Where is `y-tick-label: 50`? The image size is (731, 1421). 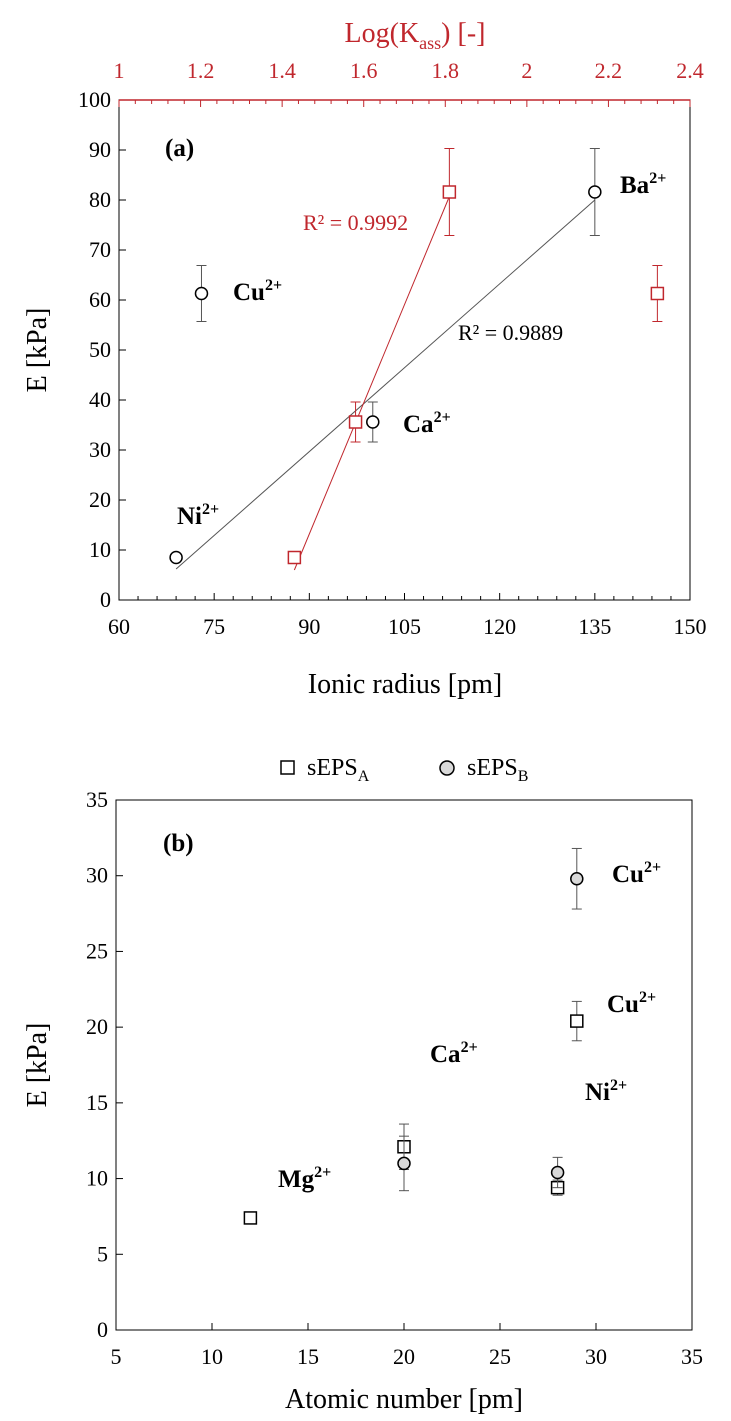
y-tick-label: 50 is located at coordinates (100, 349).